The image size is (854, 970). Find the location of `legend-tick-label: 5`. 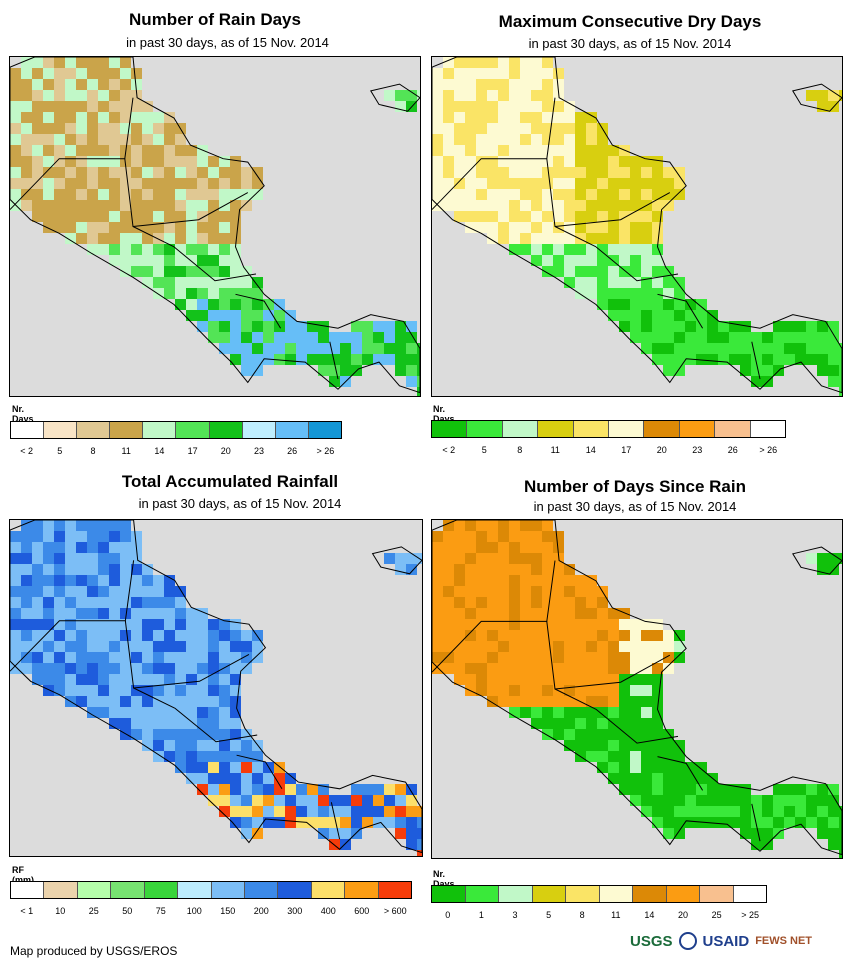

legend-tick-label: 5 is located at coordinates (549, 915).